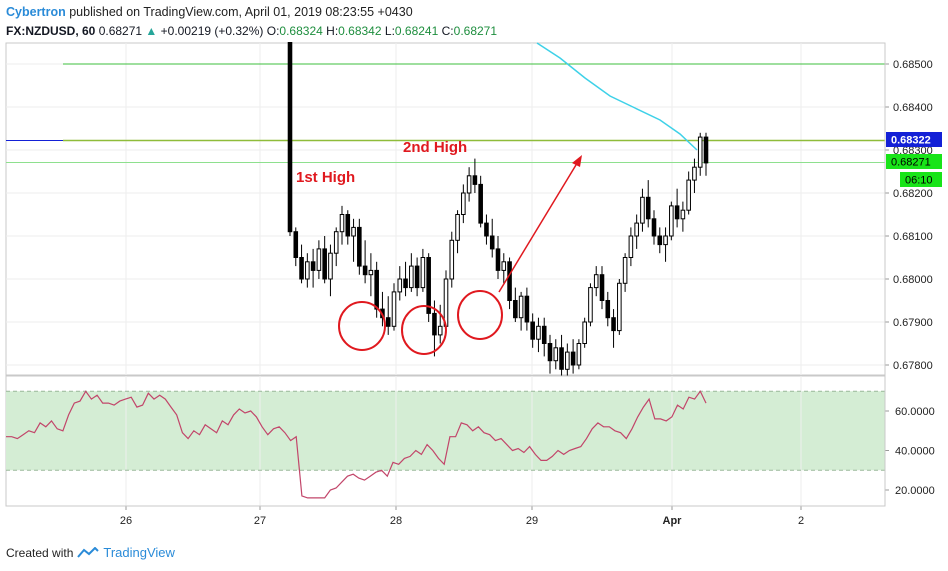 The width and height of the screenshot is (948, 571). What do you see at coordinates (40, 552) in the screenshot?
I see `created-with-text: Created with` at bounding box center [40, 552].